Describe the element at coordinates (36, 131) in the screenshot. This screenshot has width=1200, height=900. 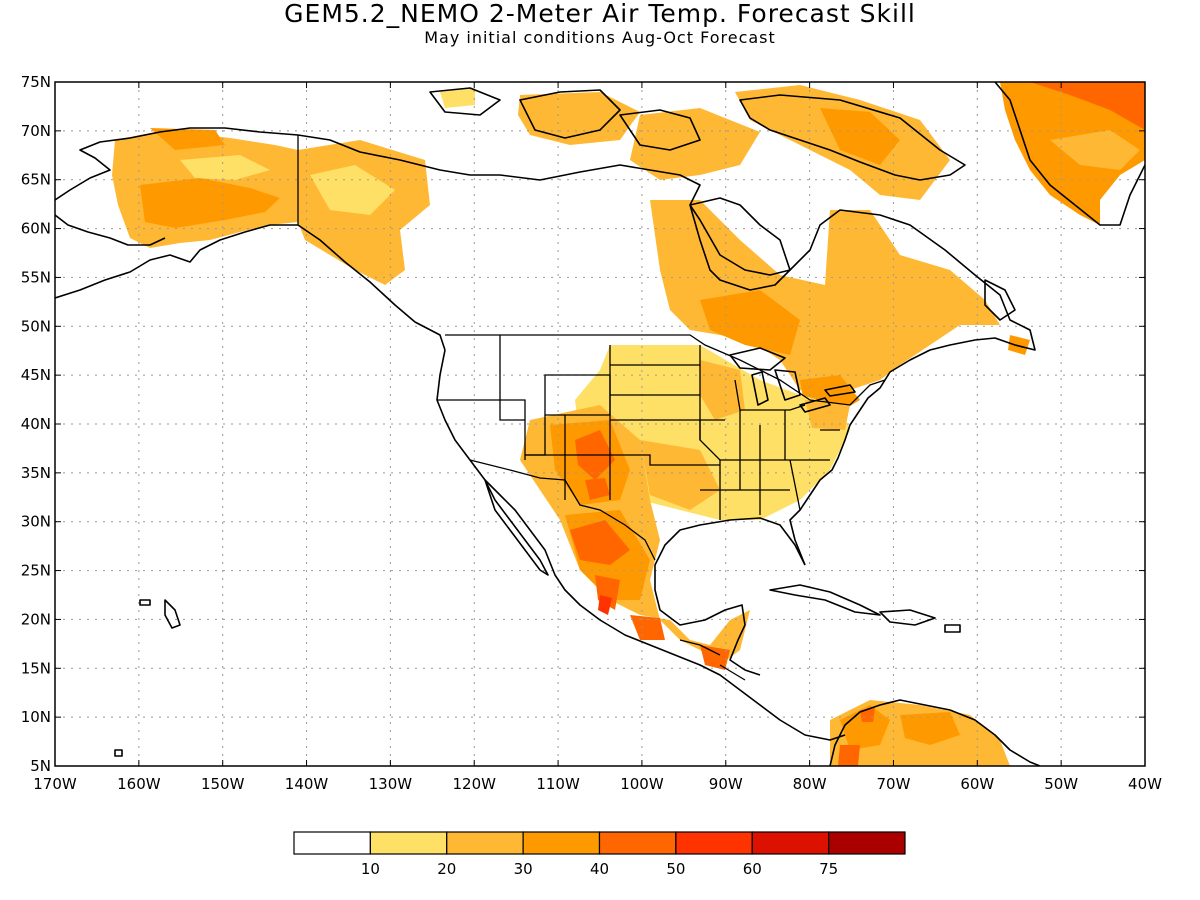
I see `lat-tick-label: 70N` at that location.